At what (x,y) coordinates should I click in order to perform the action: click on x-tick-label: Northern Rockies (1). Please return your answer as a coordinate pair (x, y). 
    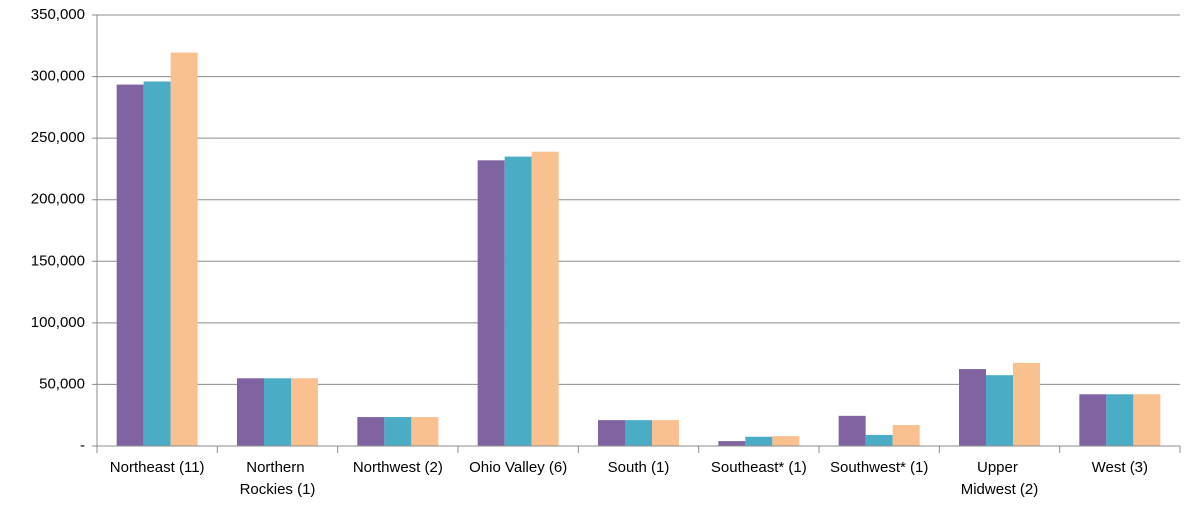
    Looking at the image, I should click on (278, 478).